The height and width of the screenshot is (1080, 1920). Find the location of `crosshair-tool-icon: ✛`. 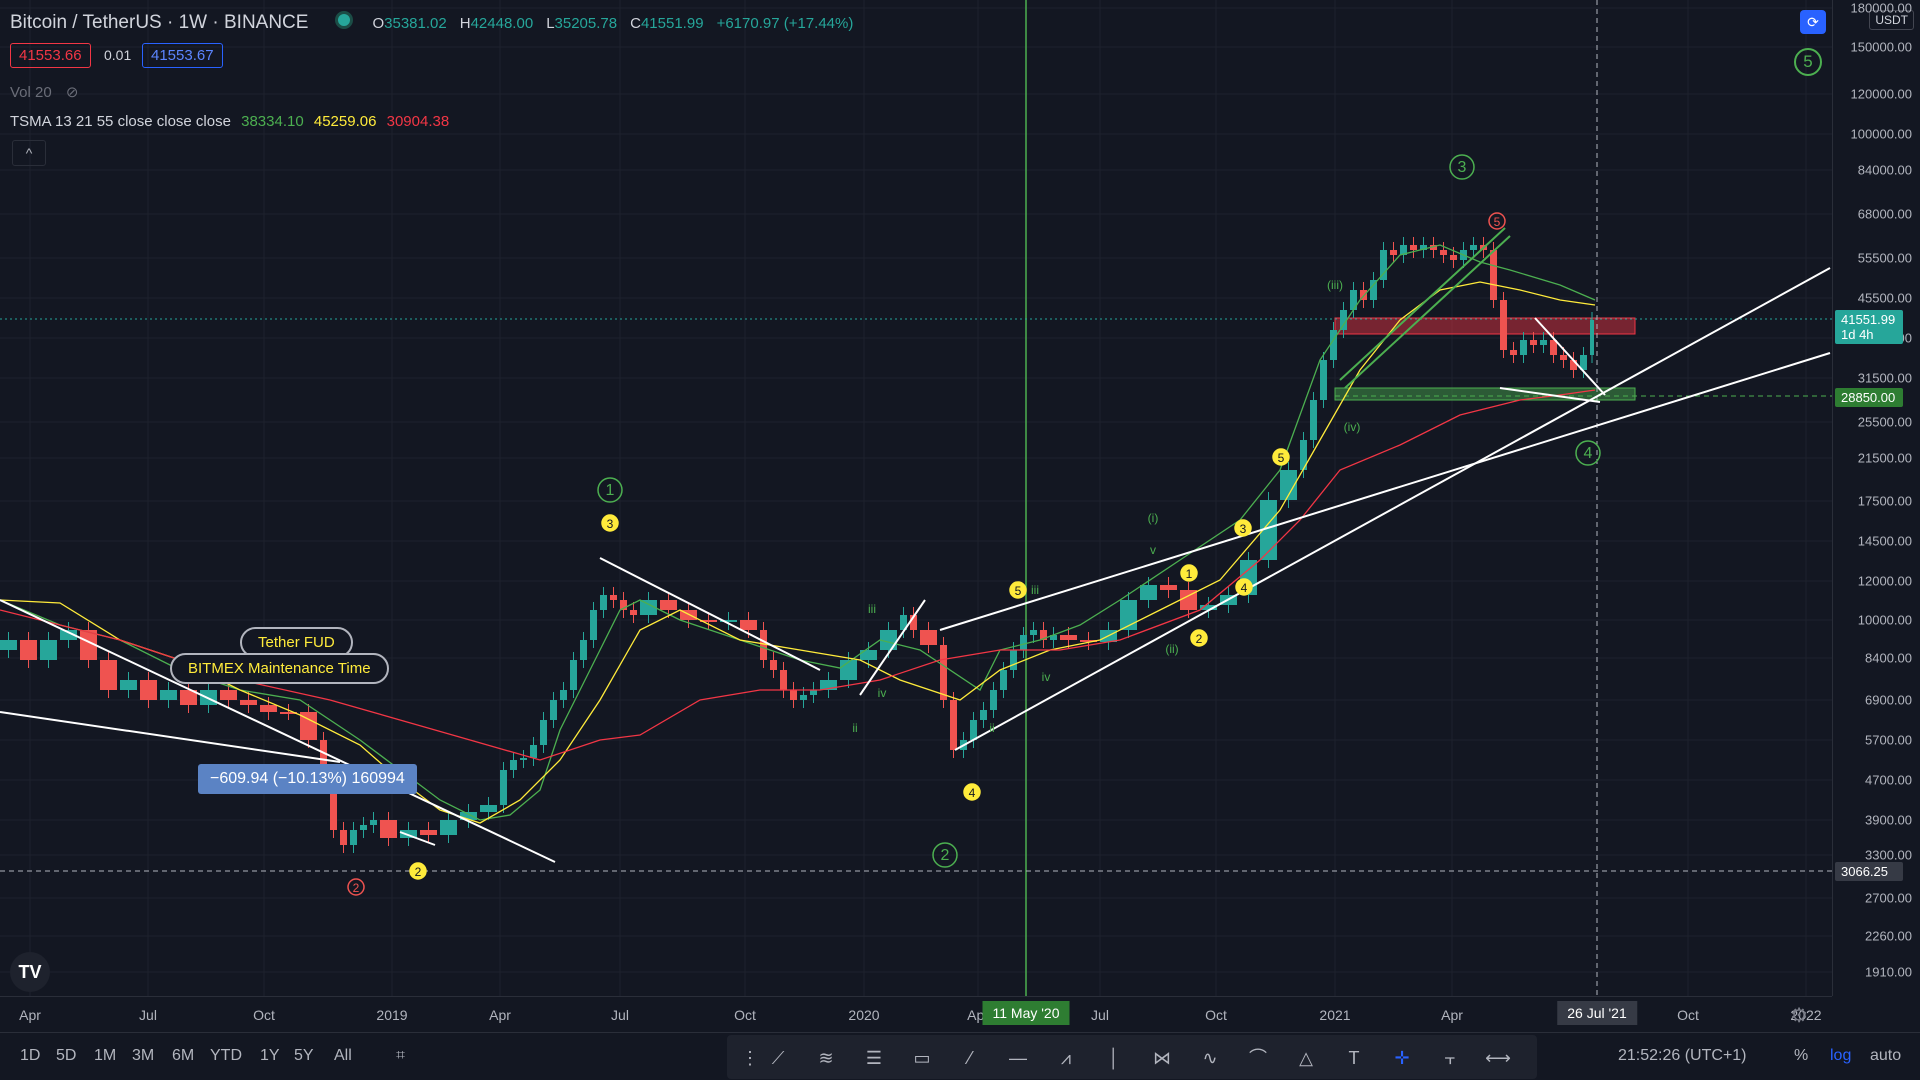

crosshair-tool-icon: ✛ is located at coordinates (1402, 1058).